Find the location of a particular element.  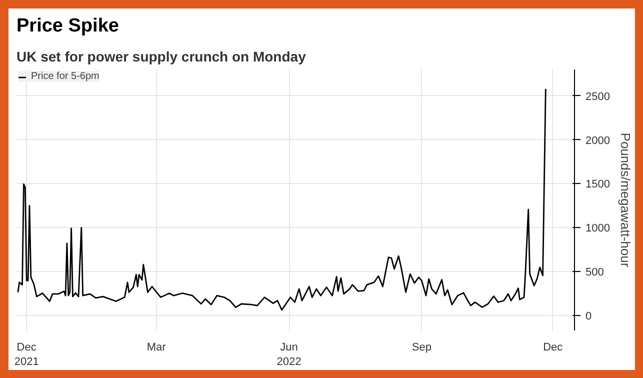

x-tick-label: Dec is located at coordinates (553, 348).